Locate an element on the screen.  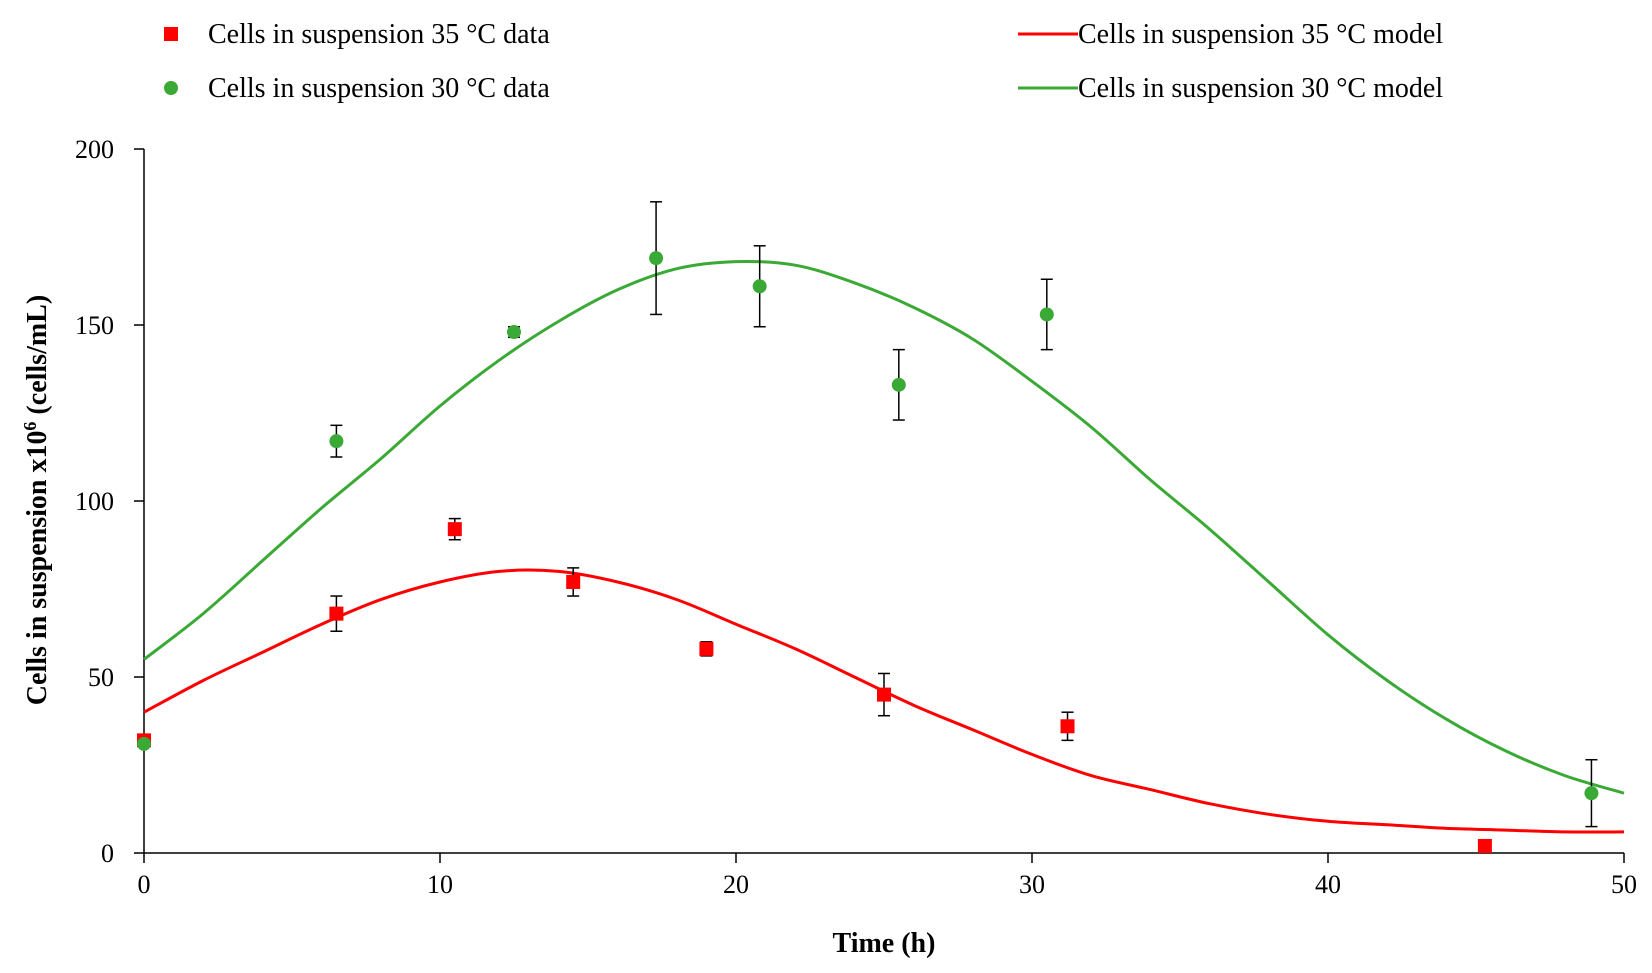
legend-item-35c-data: Cells in suspension 35 °C data is located at coordinates (357, 34).